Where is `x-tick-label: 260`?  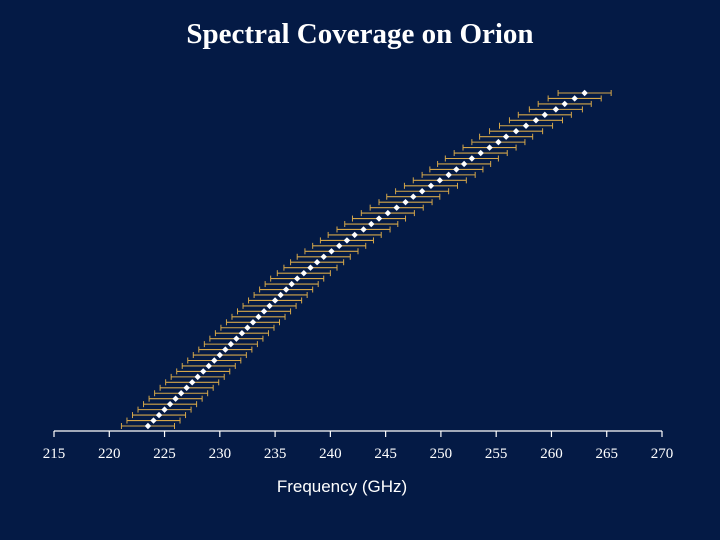
x-tick-label: 260 is located at coordinates (551, 454).